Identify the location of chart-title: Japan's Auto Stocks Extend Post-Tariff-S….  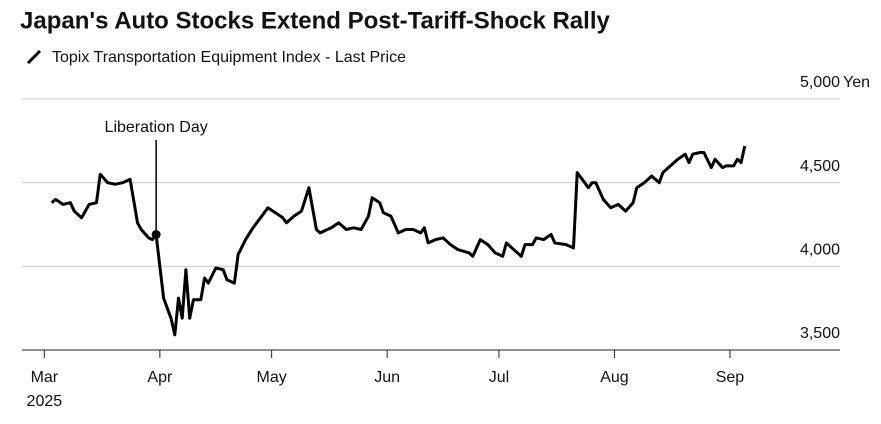
(315, 20).